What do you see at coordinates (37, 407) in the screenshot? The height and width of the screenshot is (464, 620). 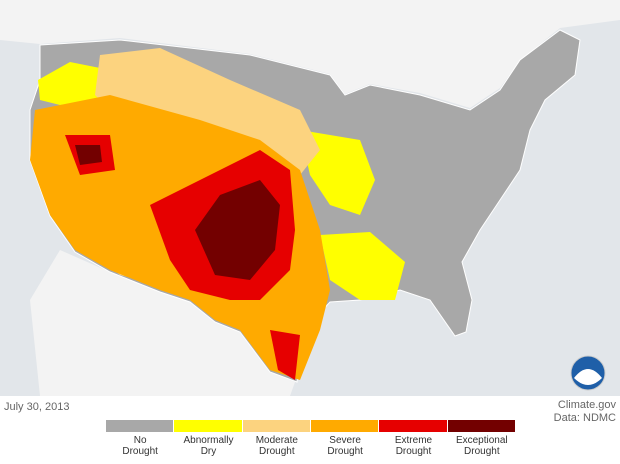 I see `date: July 30, 2013` at bounding box center [37, 407].